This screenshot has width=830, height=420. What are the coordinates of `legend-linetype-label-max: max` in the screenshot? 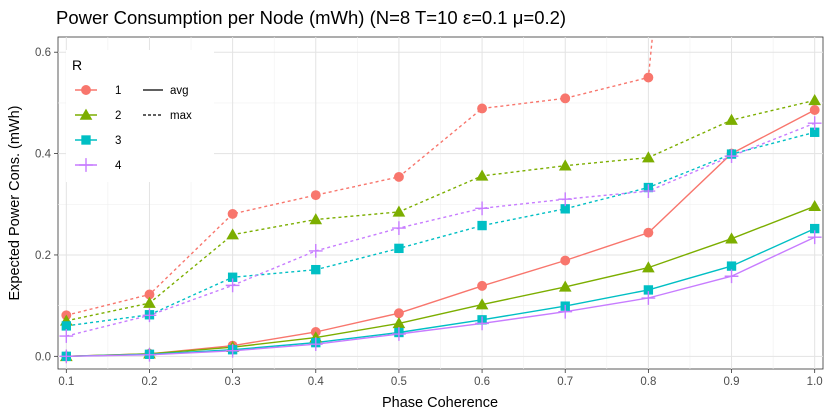 It's located at (181, 116).